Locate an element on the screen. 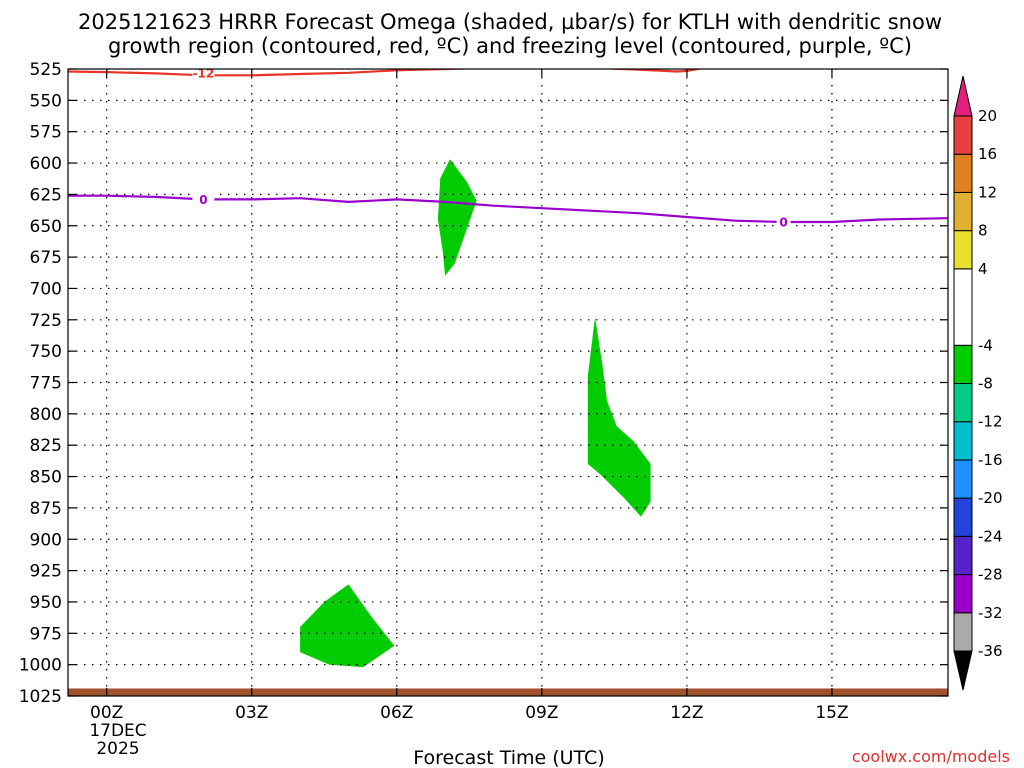 The width and height of the screenshot is (1024, 768). colorbar-label-12: 12 is located at coordinates (987, 192).